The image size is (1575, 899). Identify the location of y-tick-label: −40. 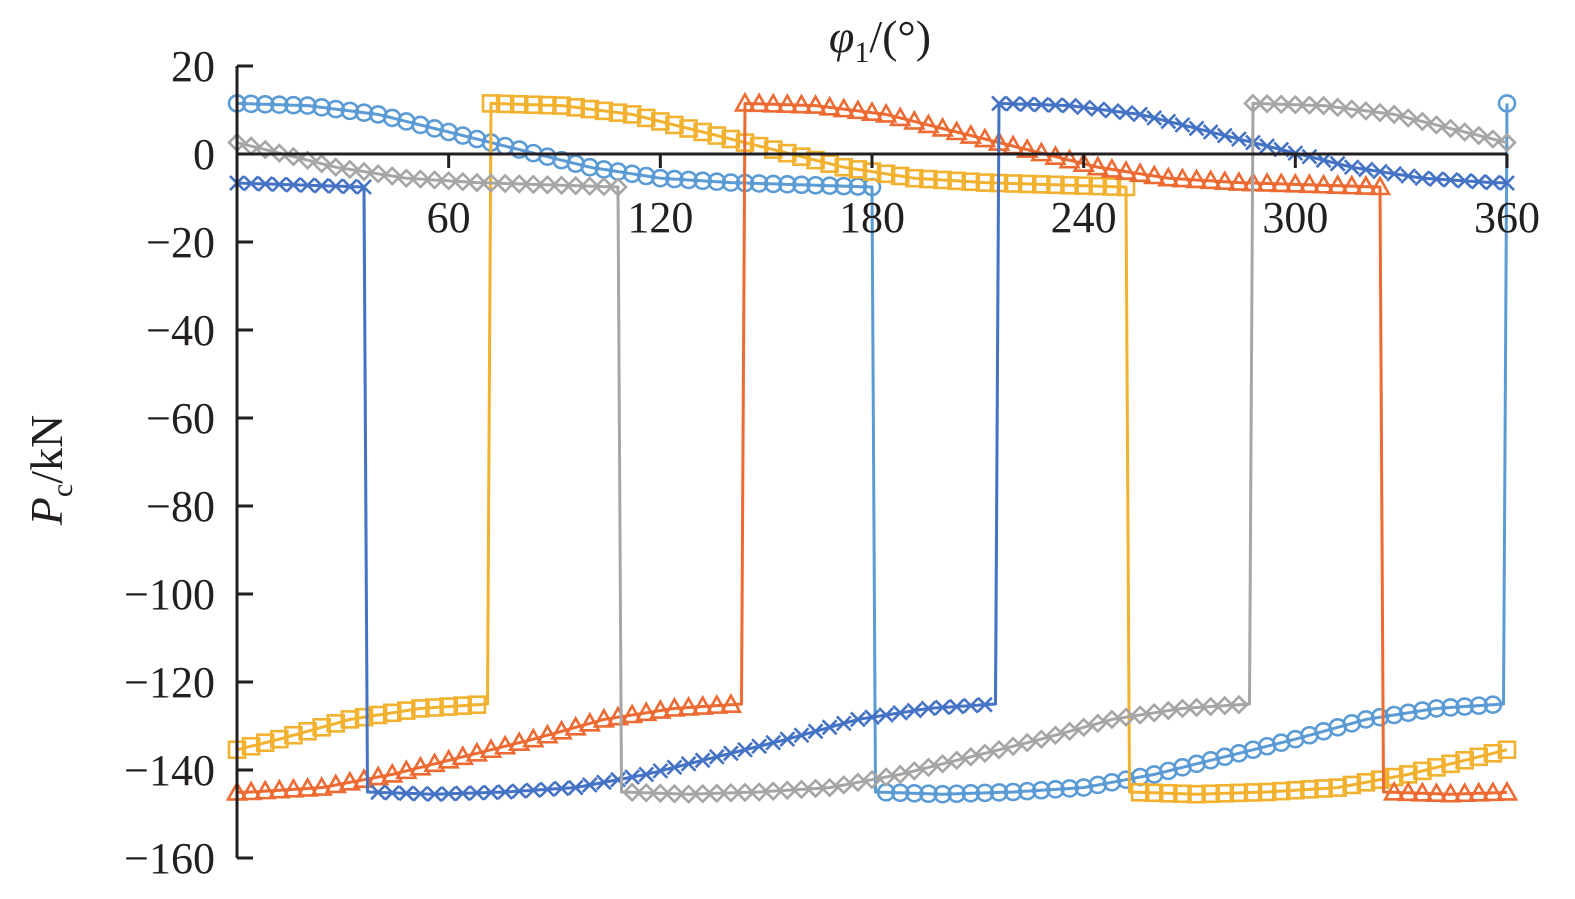
(180, 330).